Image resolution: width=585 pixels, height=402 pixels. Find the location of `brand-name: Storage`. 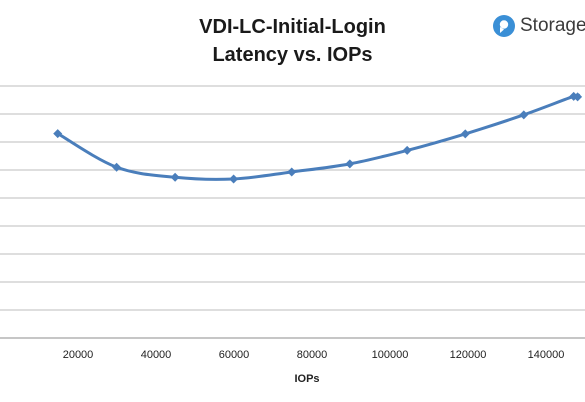

brand-name: Storage is located at coordinates (552, 25).